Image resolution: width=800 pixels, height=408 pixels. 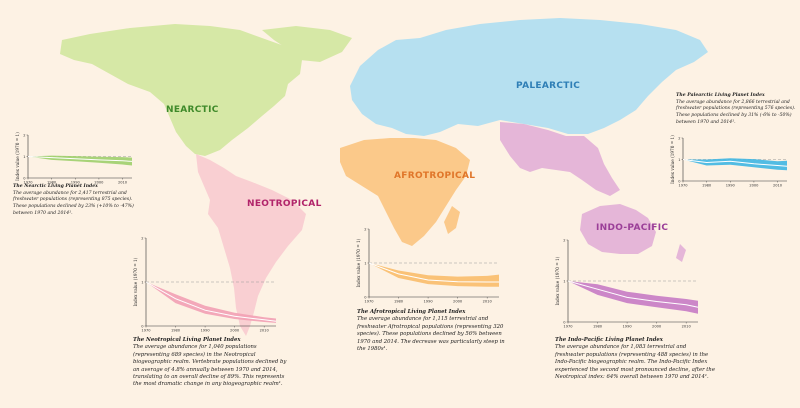 What do you see at coordinates (405, 192) in the screenshot?
I see `region-afrotropical` at bounding box center [405, 192].